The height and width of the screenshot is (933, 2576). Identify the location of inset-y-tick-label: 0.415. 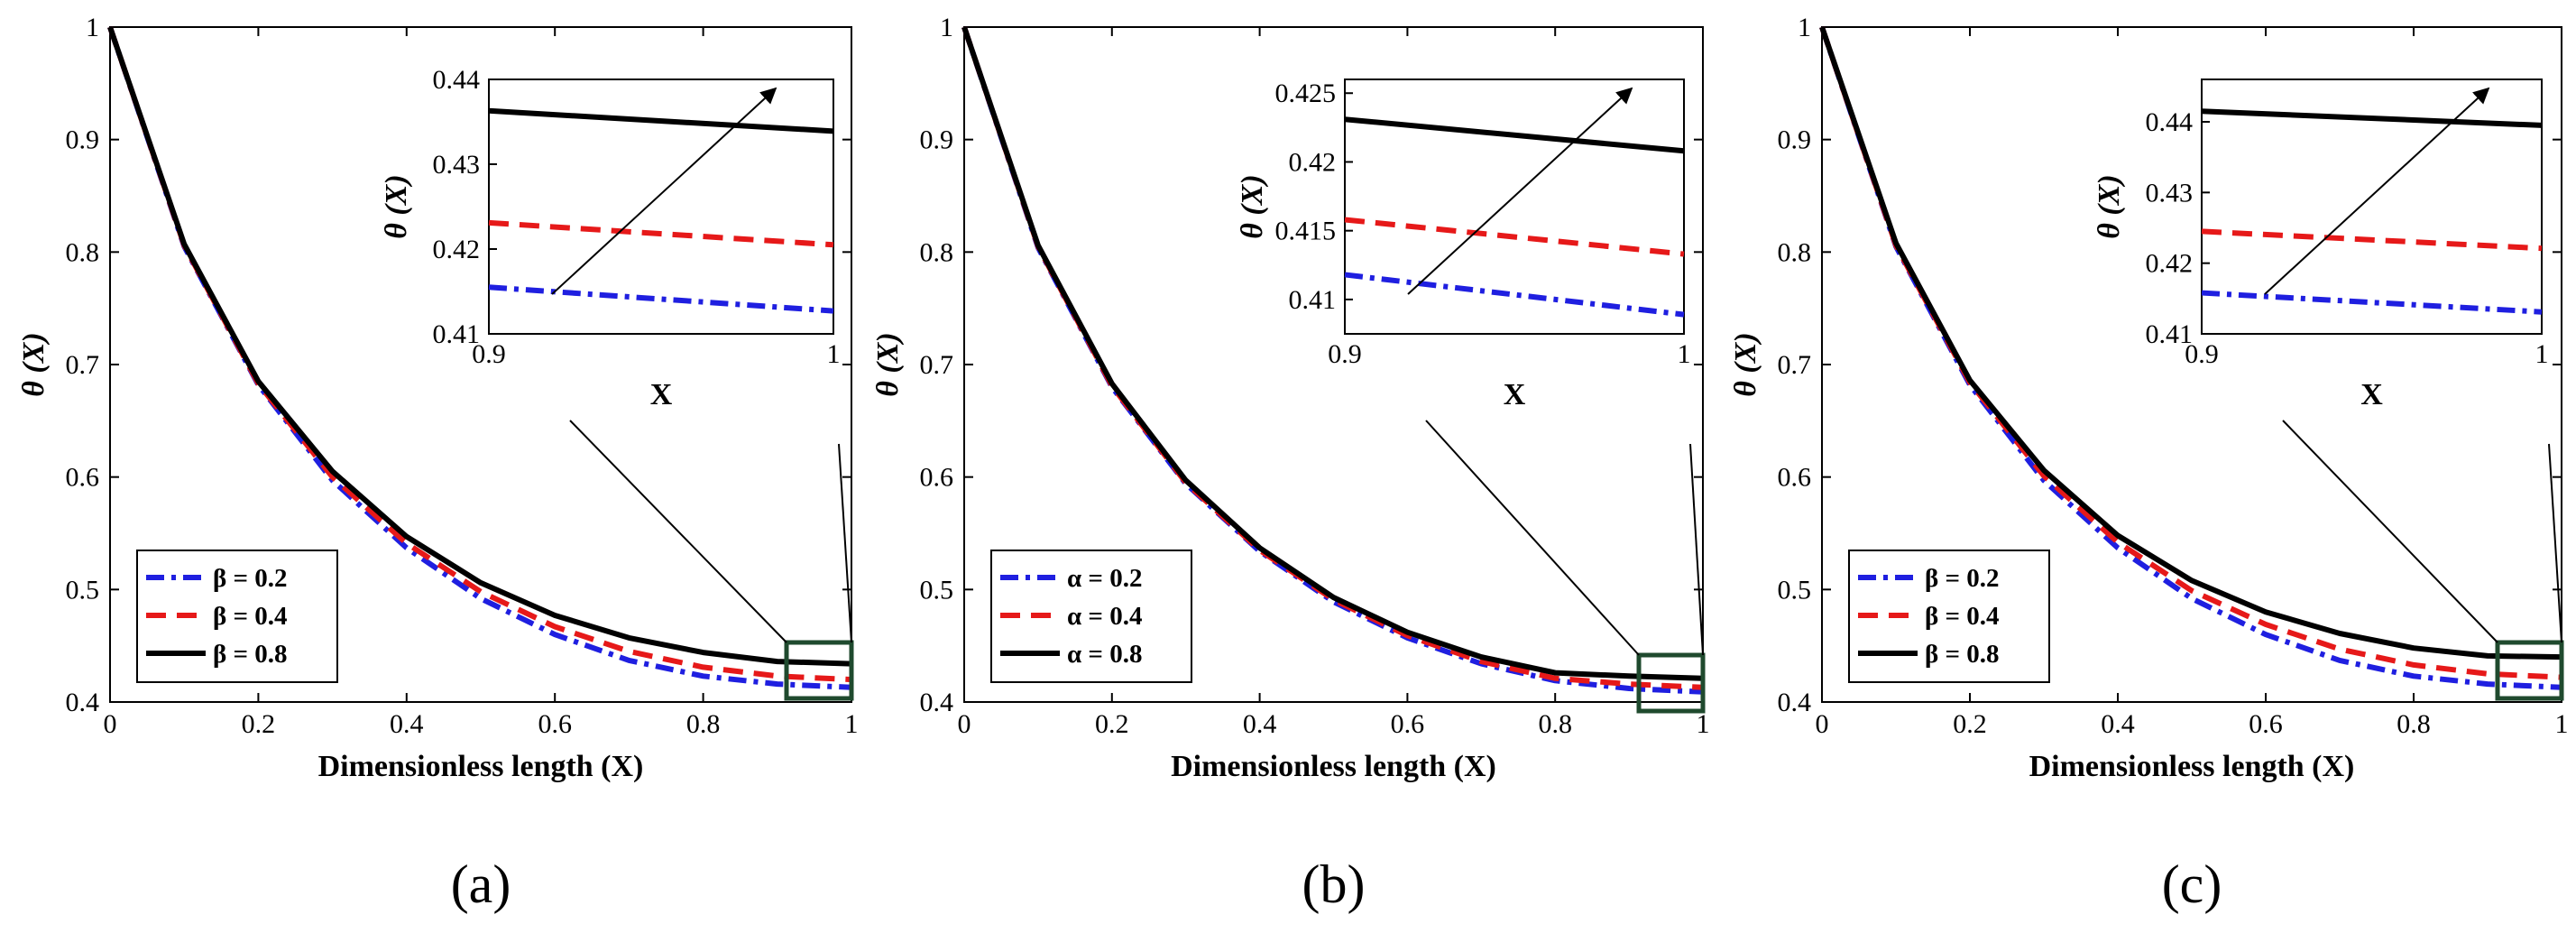
(1306, 231).